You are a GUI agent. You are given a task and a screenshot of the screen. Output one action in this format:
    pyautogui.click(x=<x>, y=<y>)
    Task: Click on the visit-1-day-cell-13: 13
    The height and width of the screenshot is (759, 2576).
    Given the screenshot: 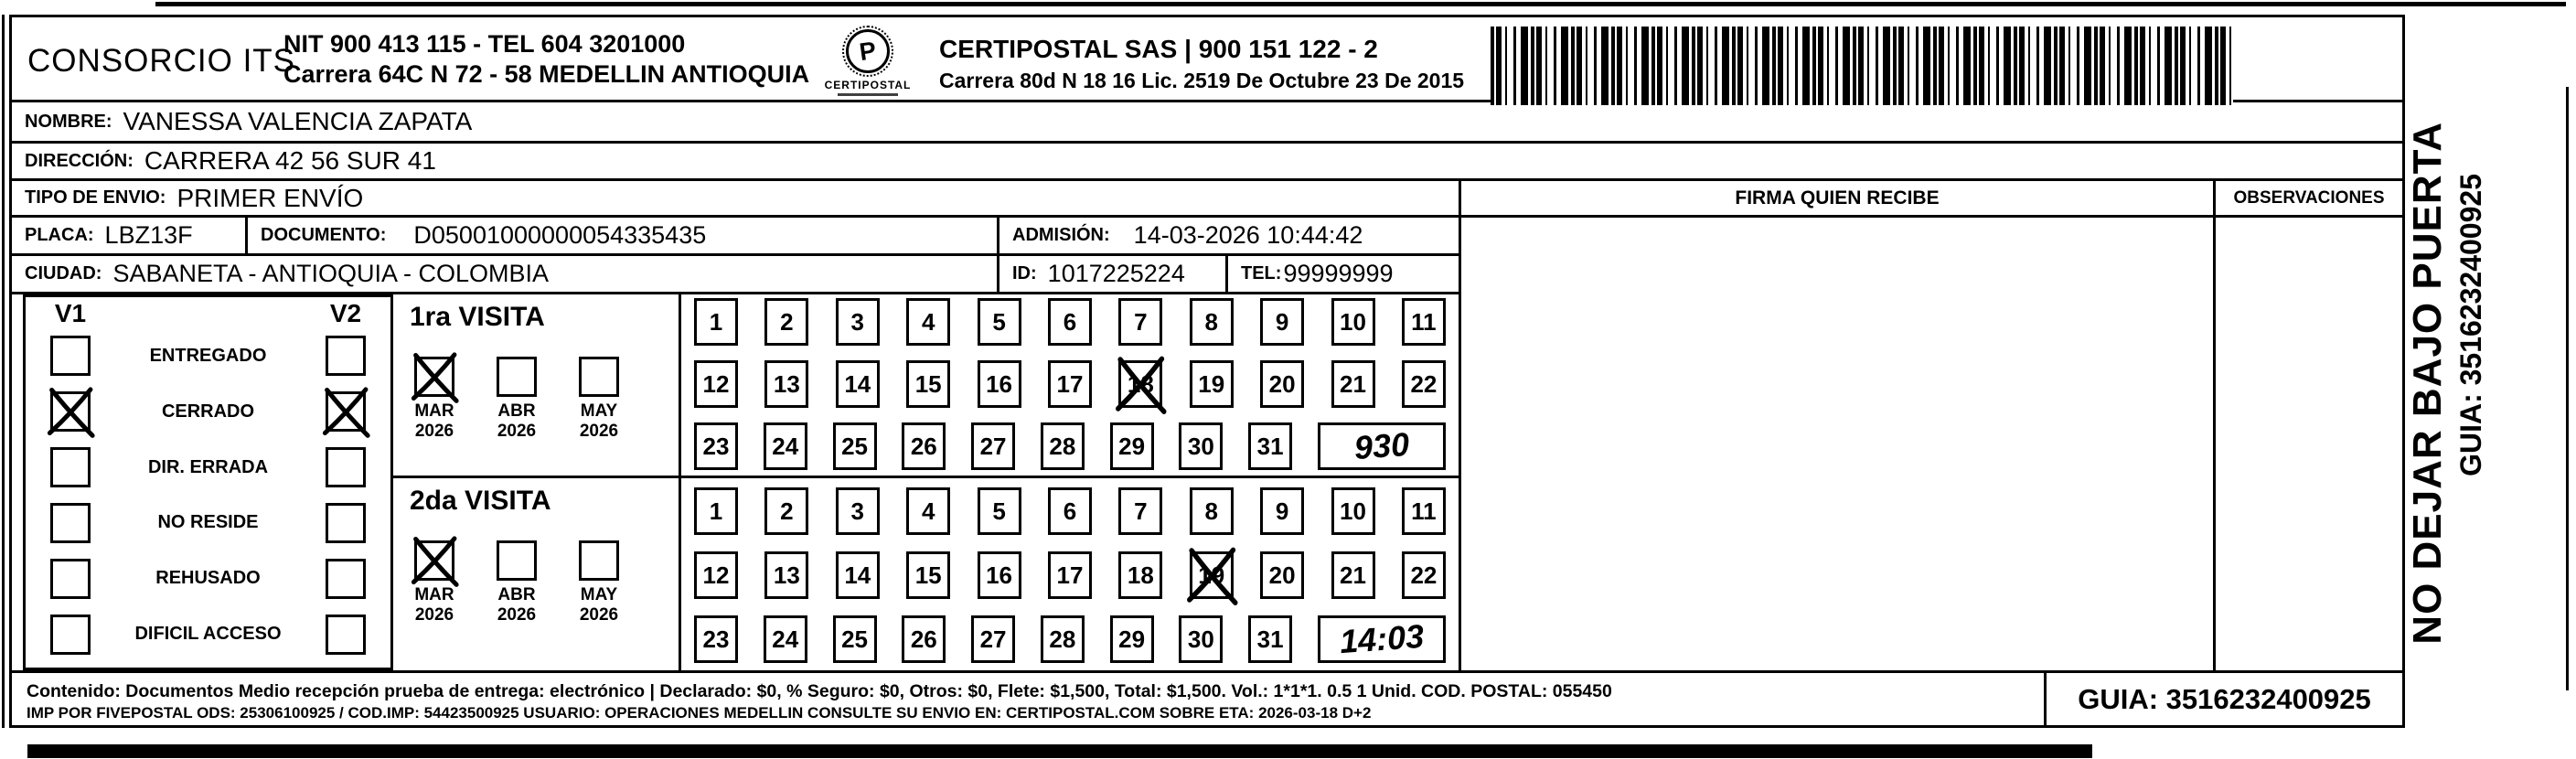 What is the action you would take?
    pyautogui.click(x=786, y=384)
    